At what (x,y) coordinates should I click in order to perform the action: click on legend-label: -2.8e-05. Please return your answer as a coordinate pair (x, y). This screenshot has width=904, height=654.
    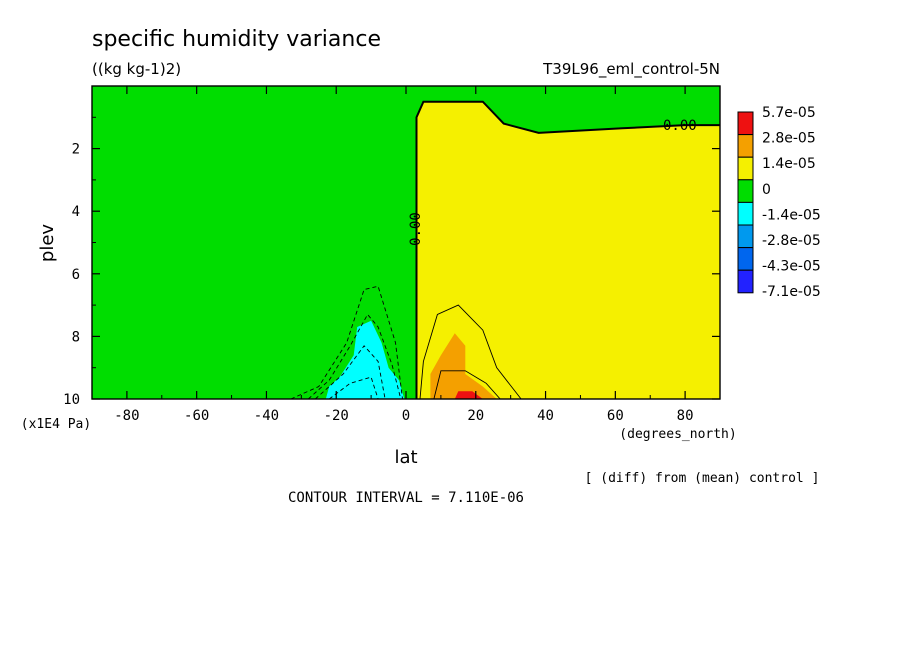
    Looking at the image, I should click on (791, 241).